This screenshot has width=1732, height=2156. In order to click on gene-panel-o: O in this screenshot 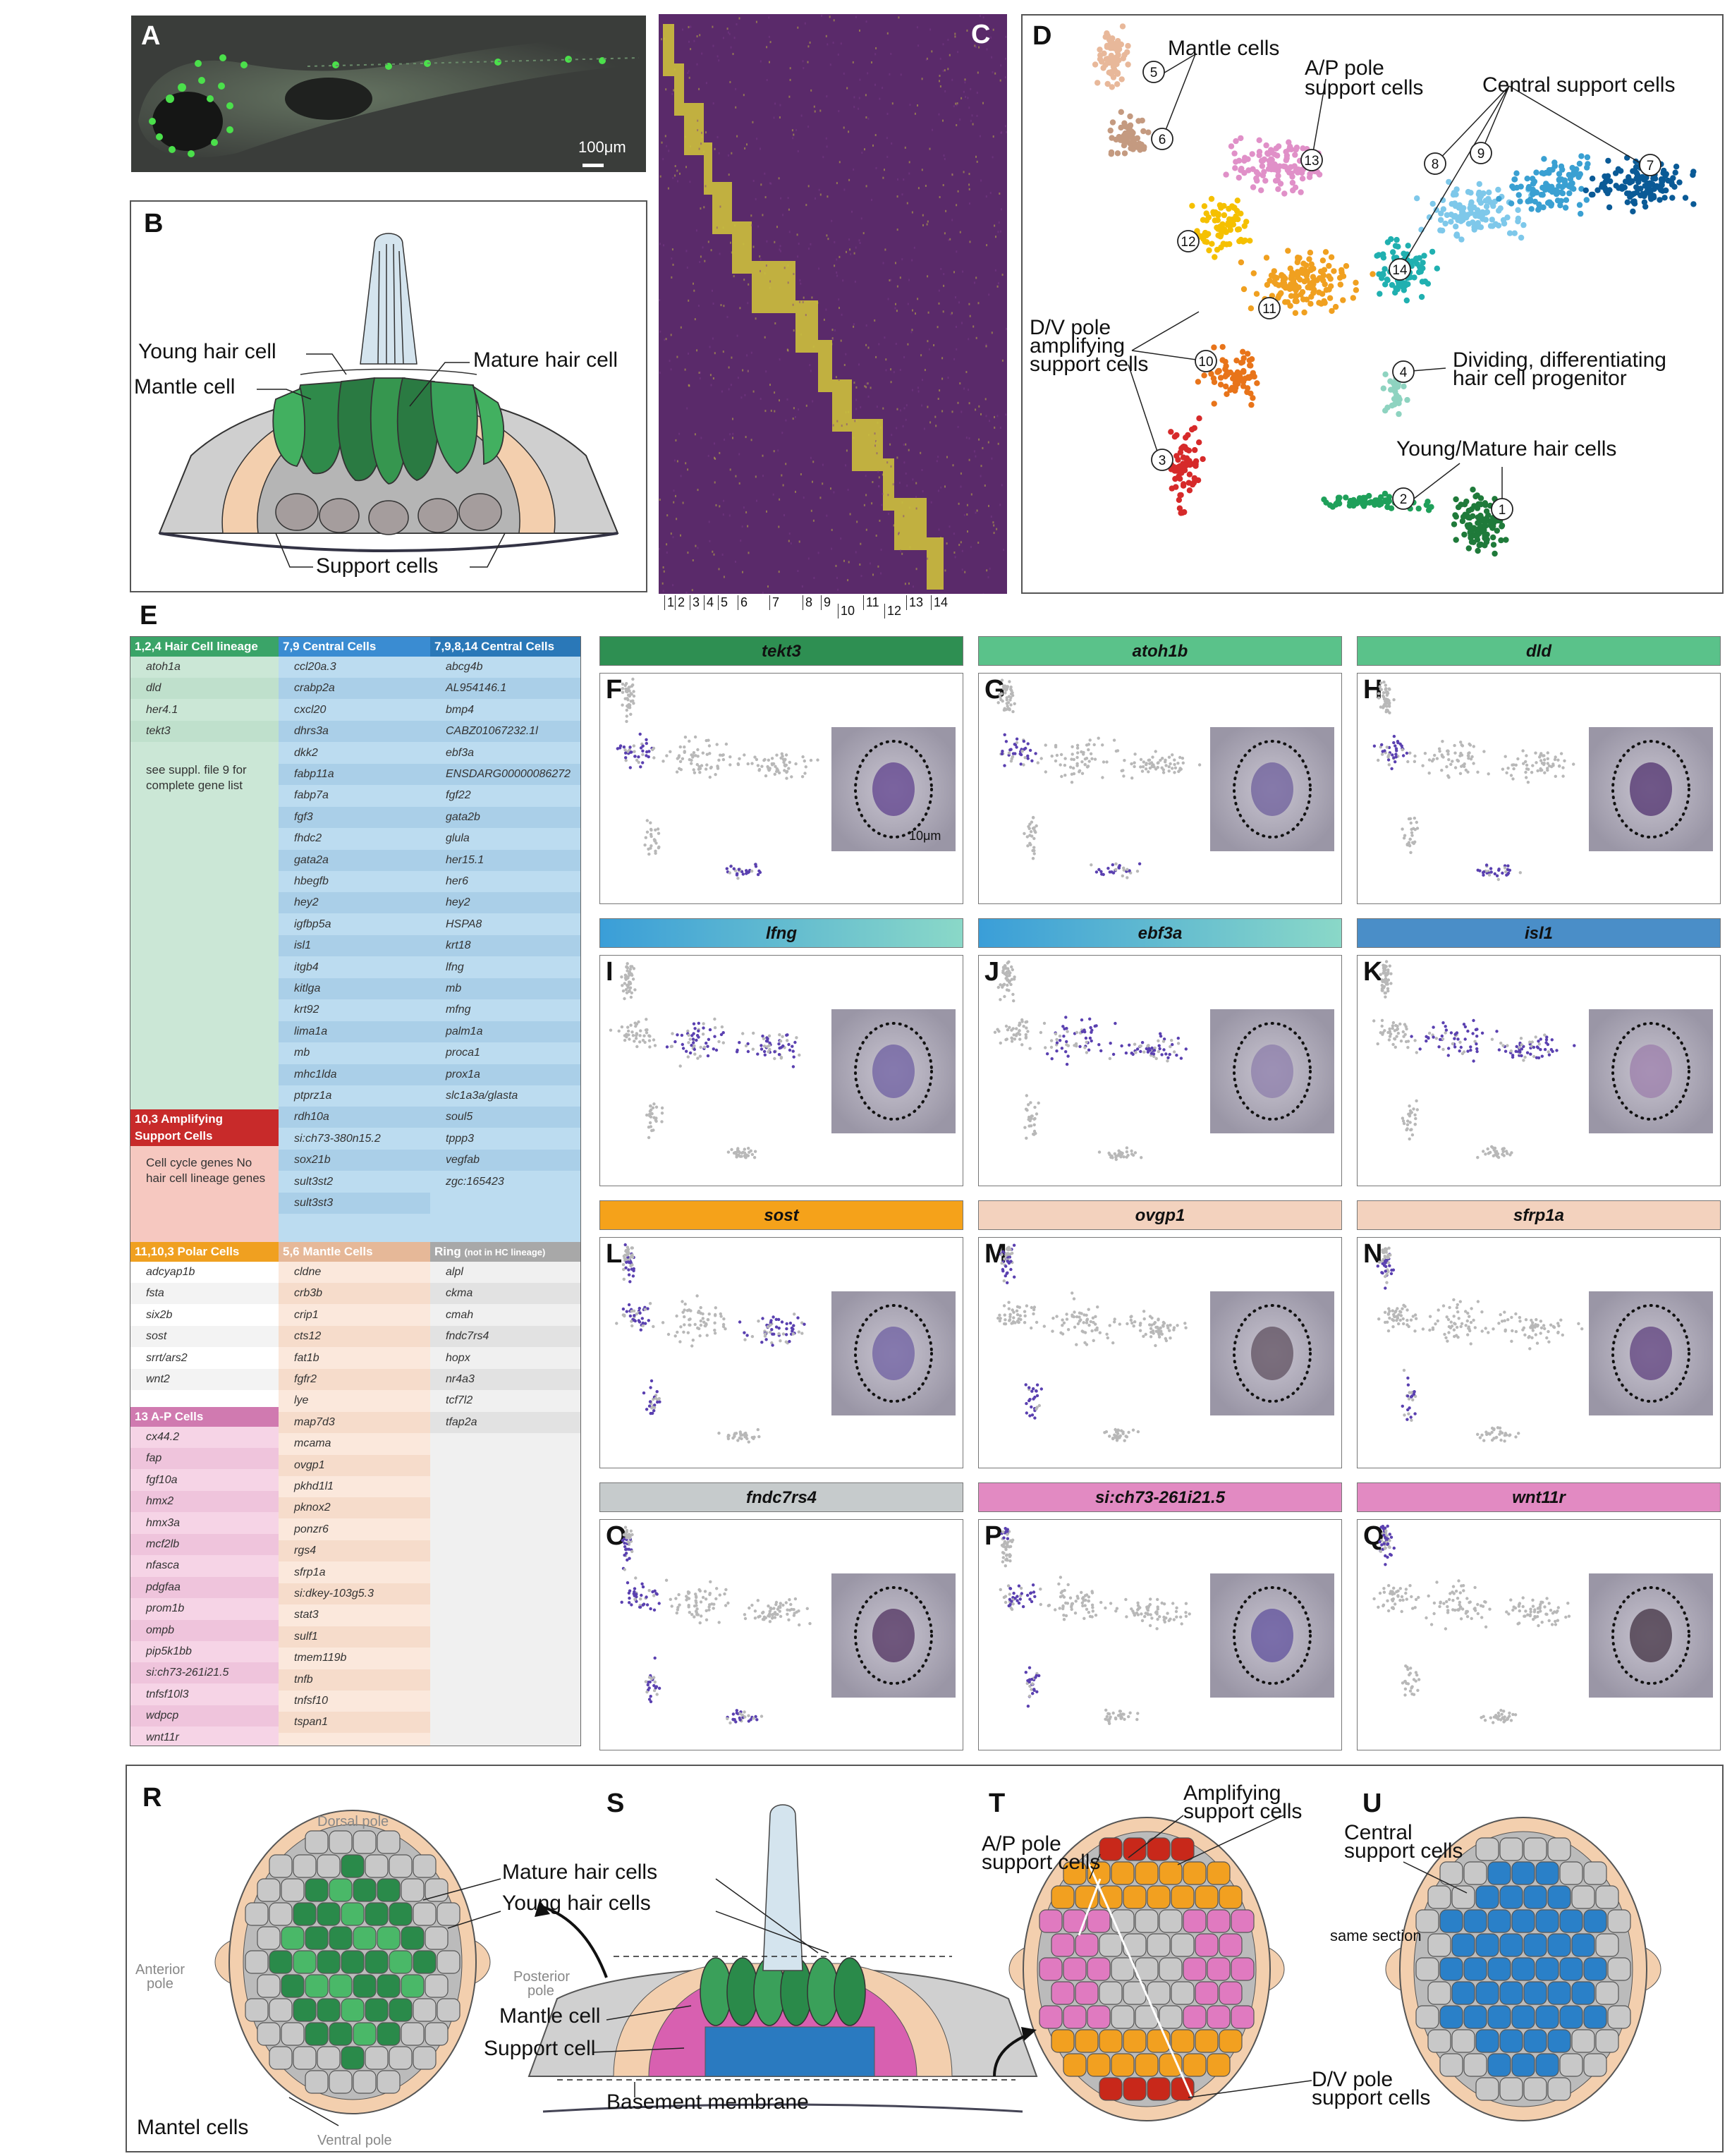, I will do `click(781, 1634)`.